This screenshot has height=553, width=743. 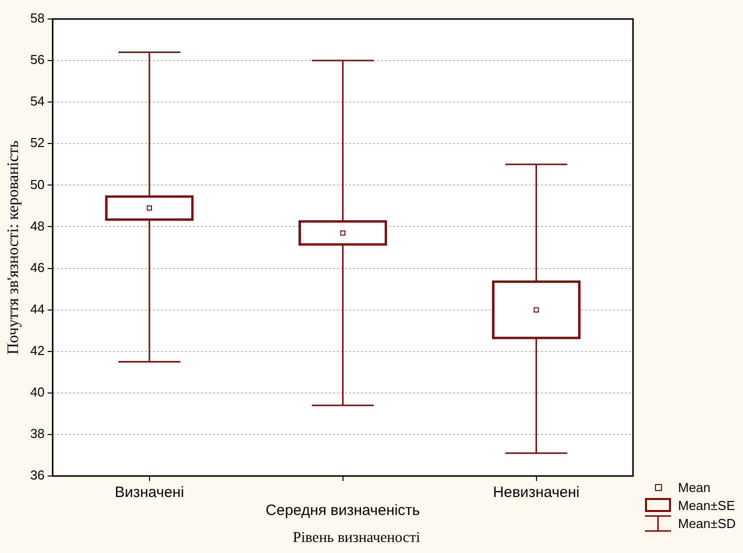 What do you see at coordinates (37, 142) in the screenshot?
I see `y-tick-label: 52` at bounding box center [37, 142].